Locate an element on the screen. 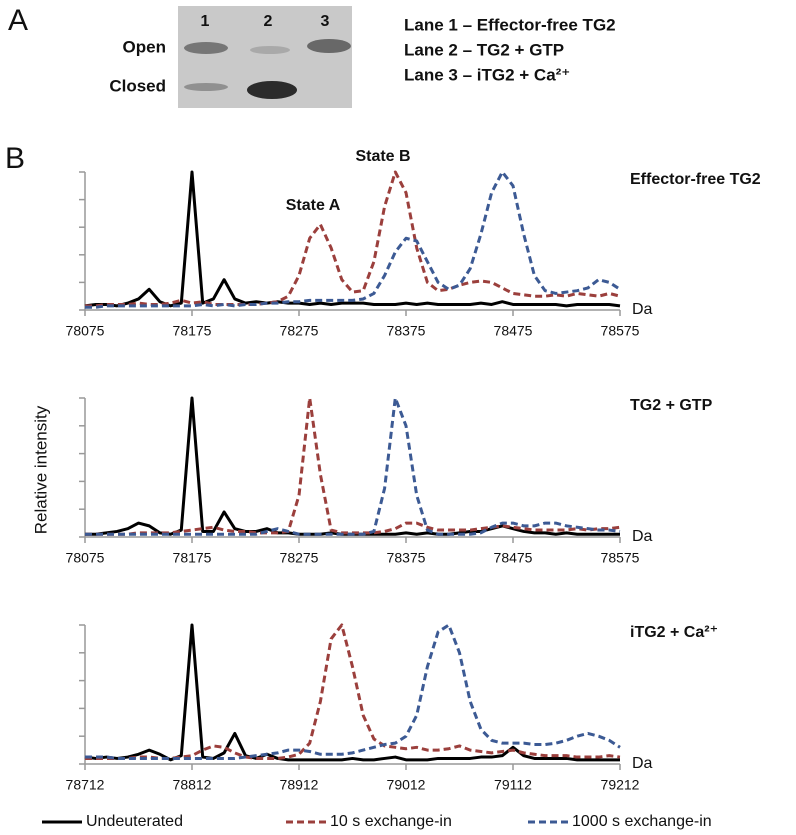  legend-item: 10 s exchange-in is located at coordinates (369, 821).